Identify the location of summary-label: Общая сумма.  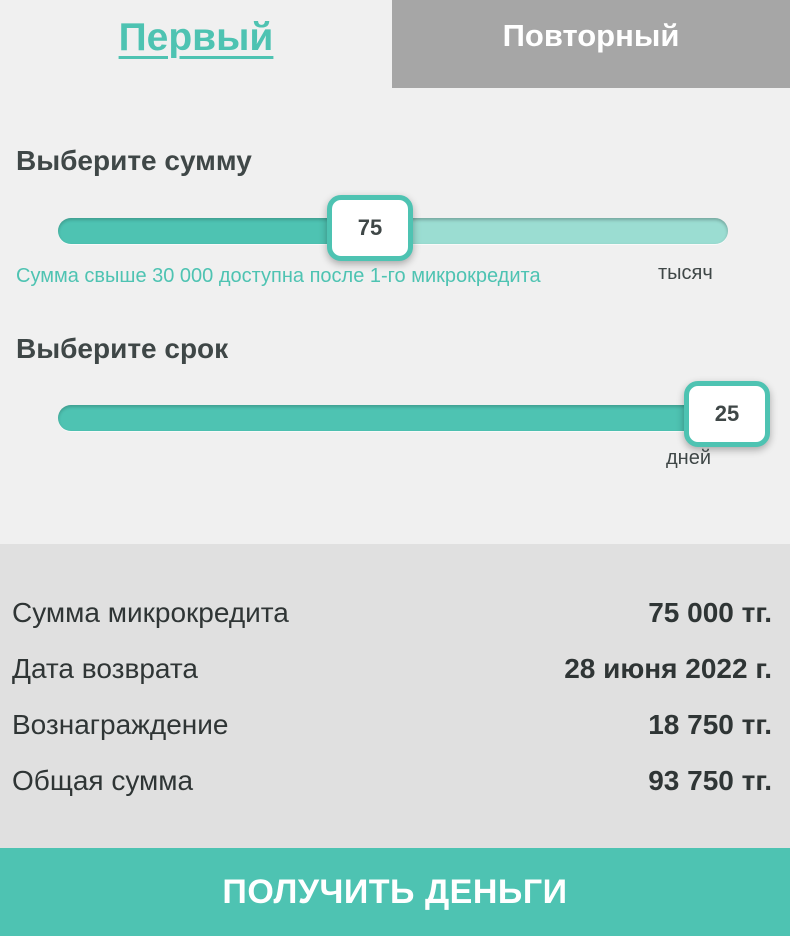
(103, 780).